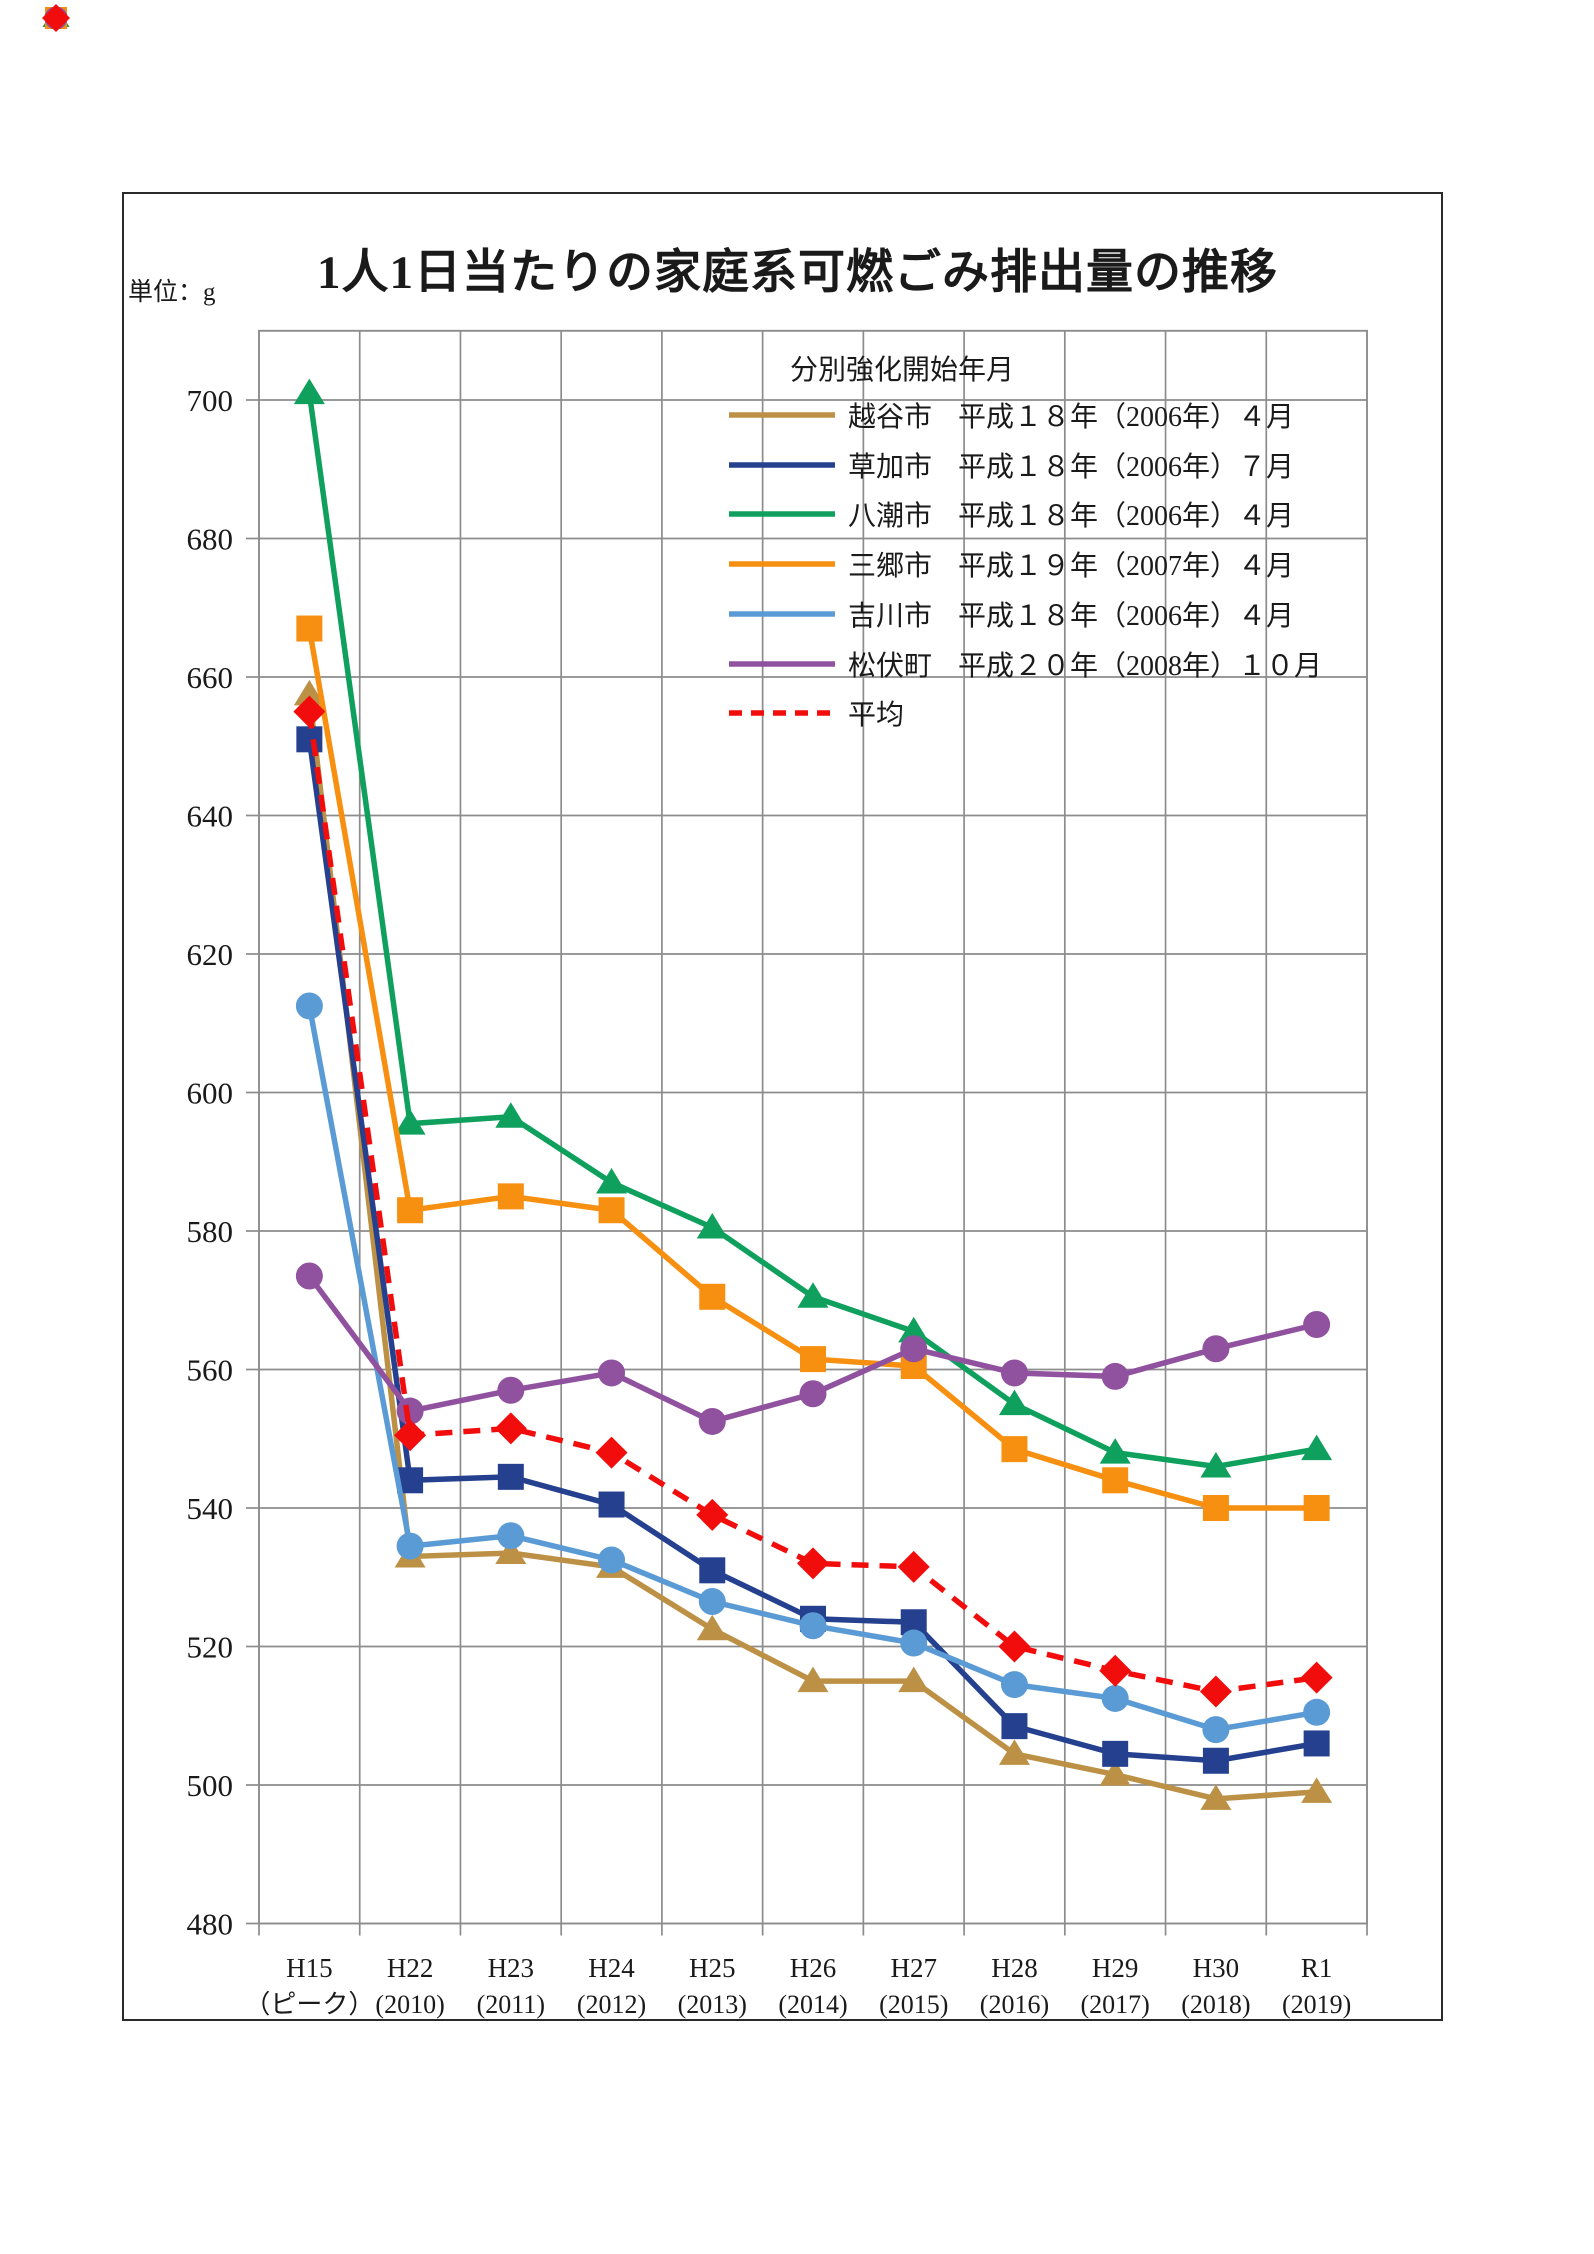 The height and width of the screenshot is (2254, 1594). Describe the element at coordinates (782, 614) in the screenshot. I see `legend-sample-yoshikawa` at that location.